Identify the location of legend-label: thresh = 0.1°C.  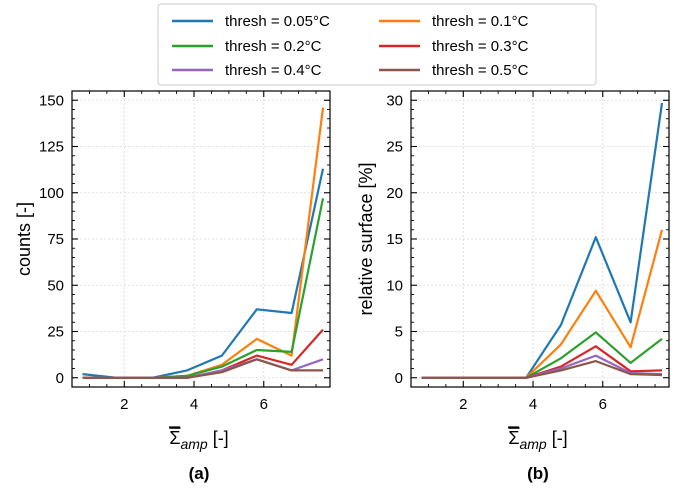
(480, 21).